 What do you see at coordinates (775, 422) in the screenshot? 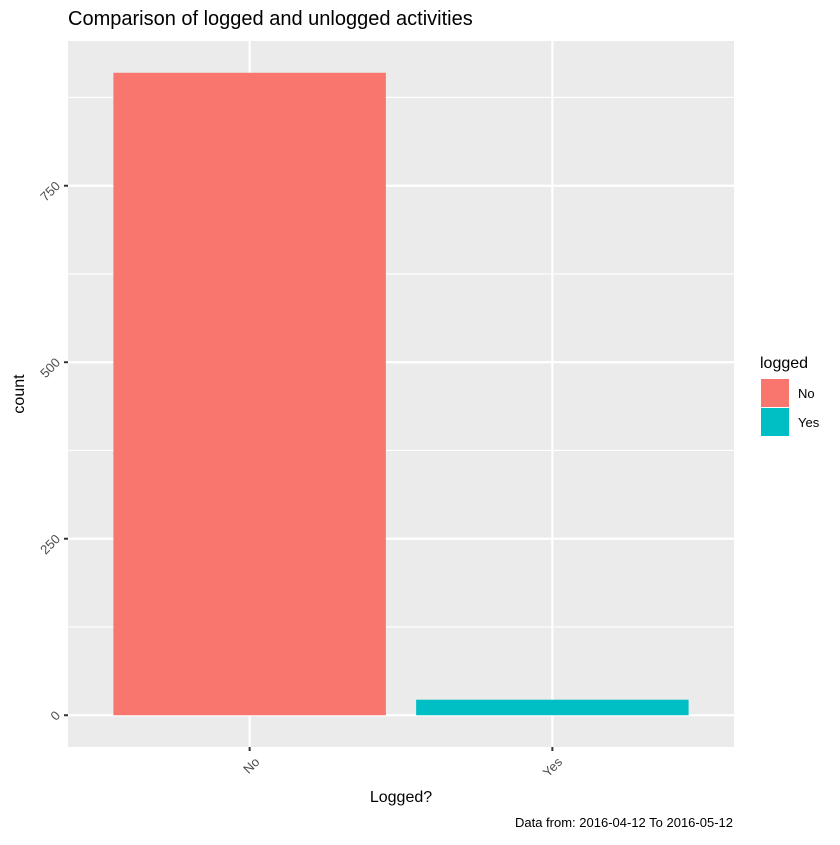
I see `legend-key-yes` at bounding box center [775, 422].